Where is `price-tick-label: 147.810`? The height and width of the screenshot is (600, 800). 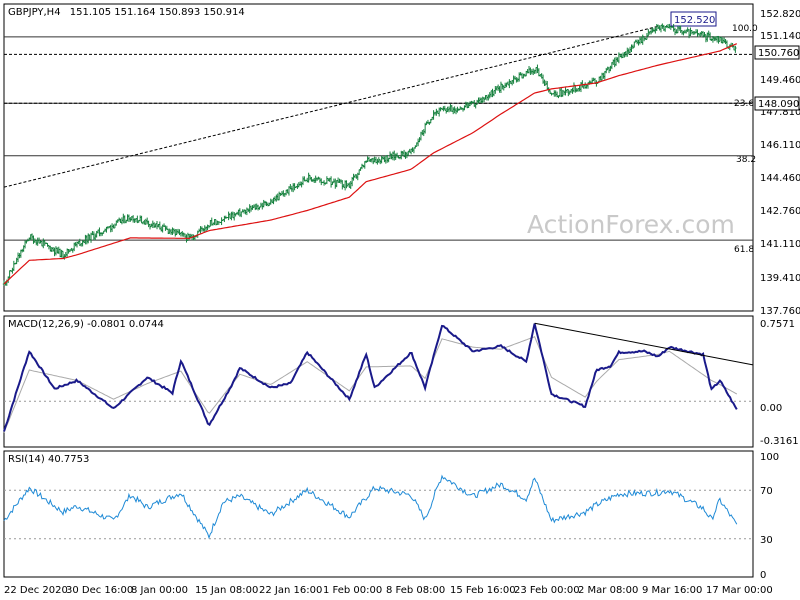 price-tick-label: 147.810 is located at coordinates (780, 112).